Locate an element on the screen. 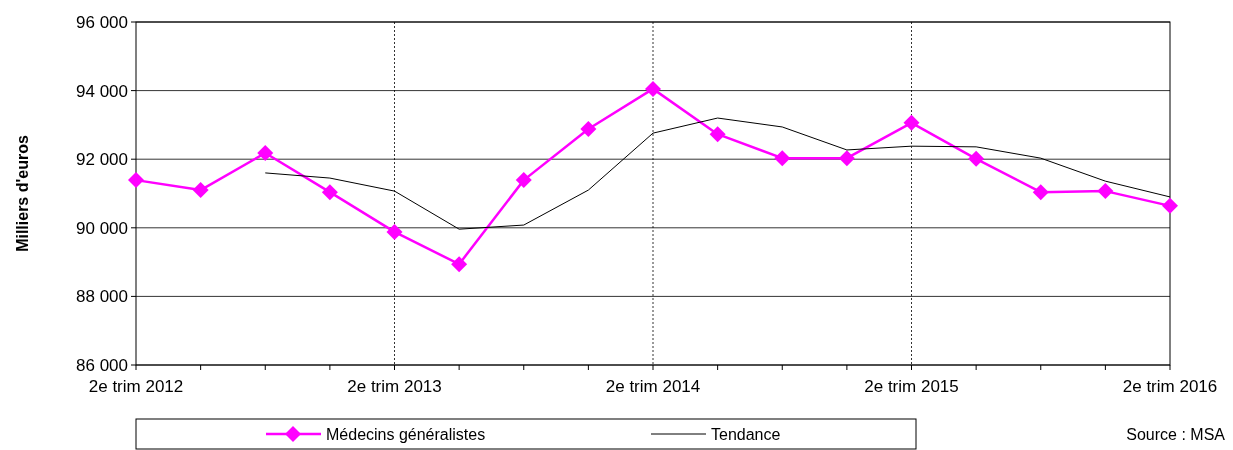  x-tick-label: 2e trim 2016 is located at coordinates (1170, 386).